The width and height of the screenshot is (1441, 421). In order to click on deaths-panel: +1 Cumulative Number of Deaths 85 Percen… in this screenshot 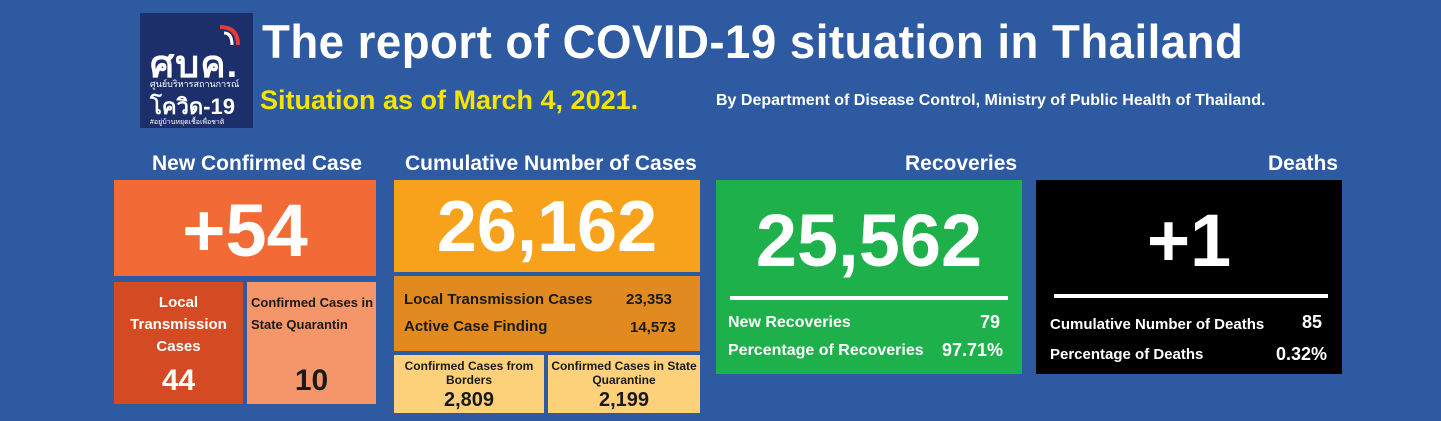, I will do `click(1189, 277)`.